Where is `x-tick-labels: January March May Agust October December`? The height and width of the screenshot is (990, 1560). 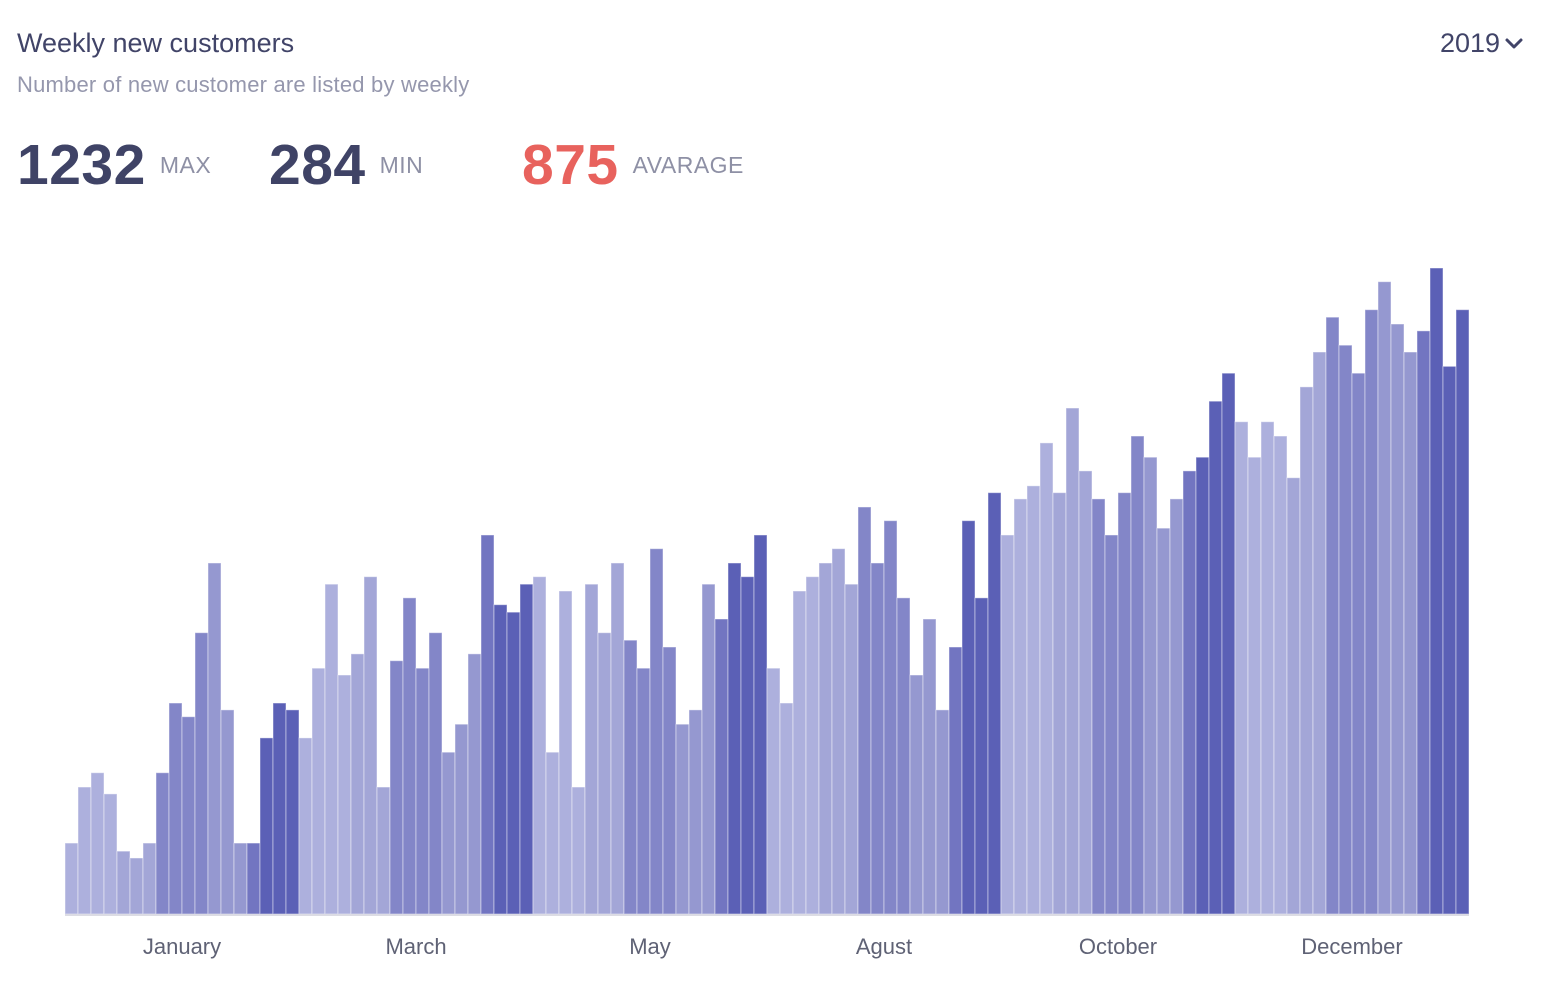 x-tick-labels: January March May Agust October December is located at coordinates (773, 946).